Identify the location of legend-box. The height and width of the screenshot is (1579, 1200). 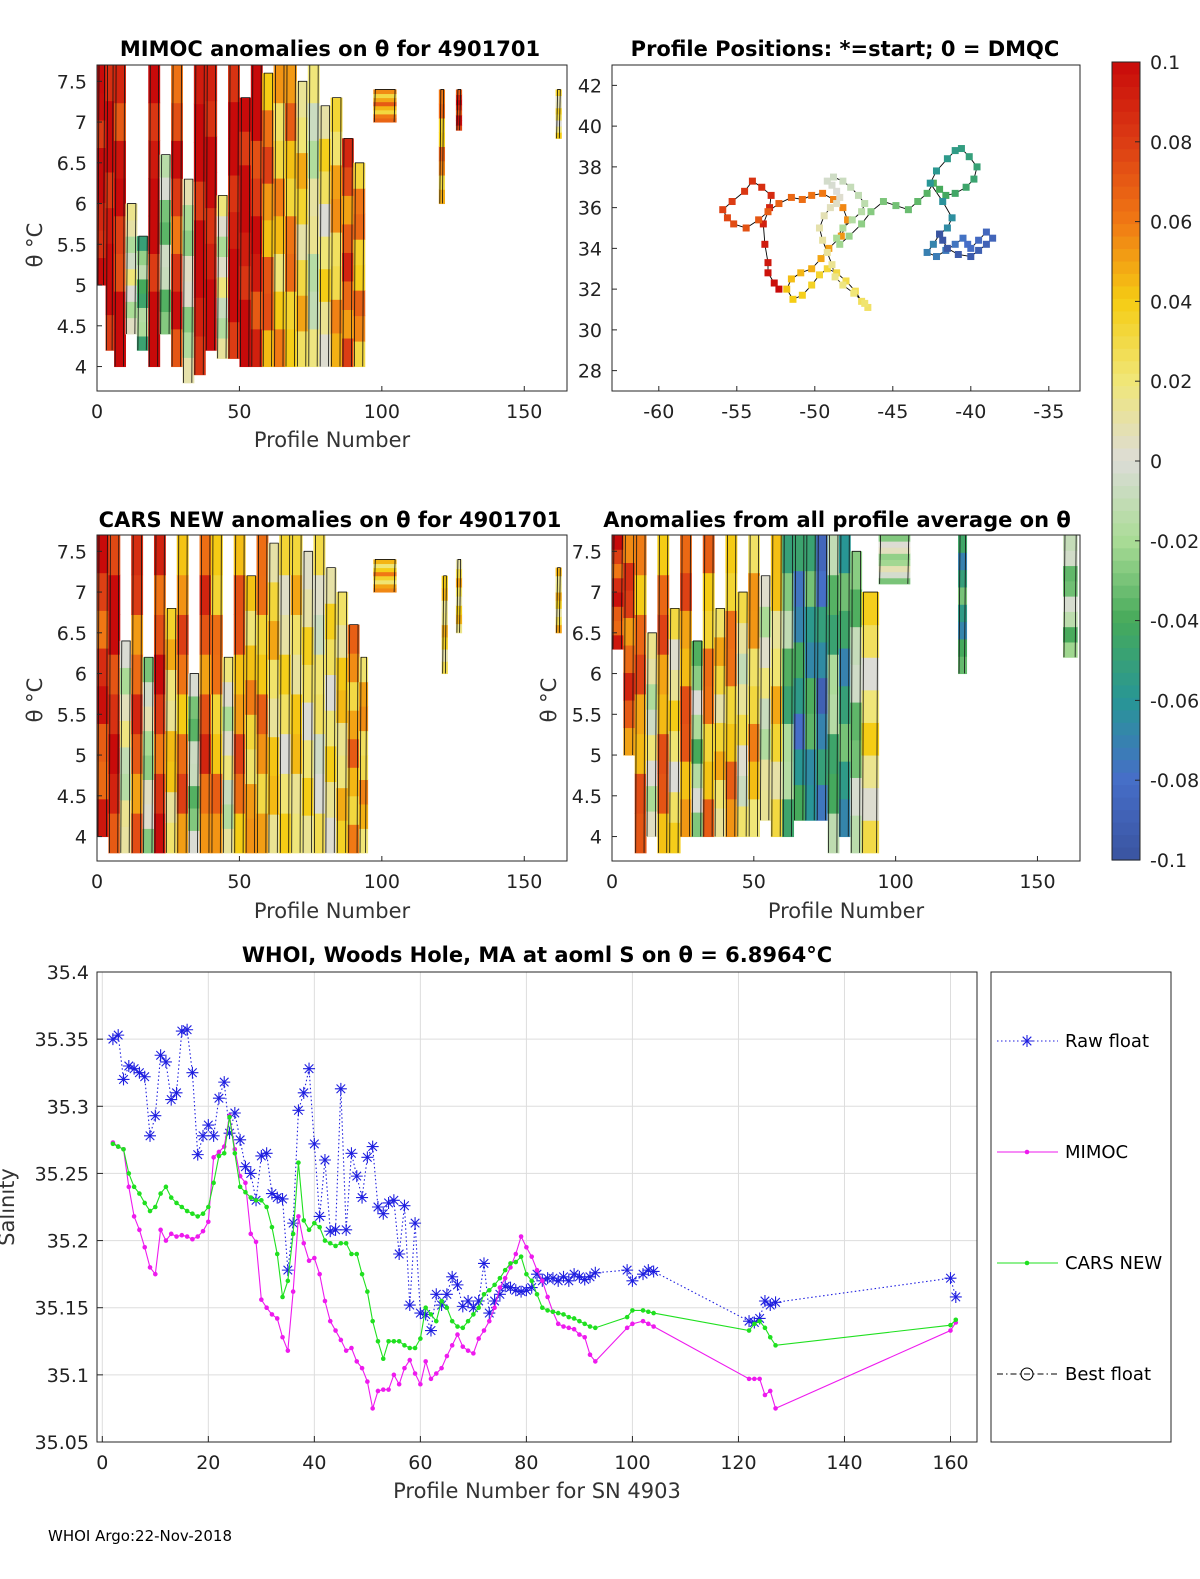
(1081, 1207).